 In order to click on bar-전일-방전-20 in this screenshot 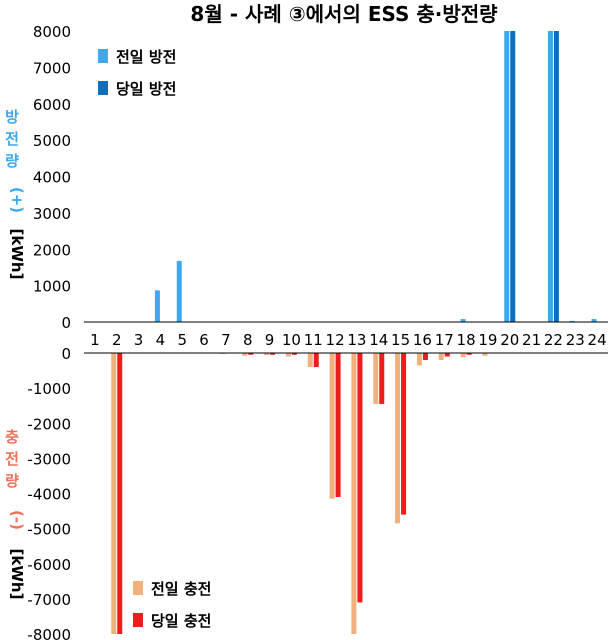, I will do `click(507, 176)`.